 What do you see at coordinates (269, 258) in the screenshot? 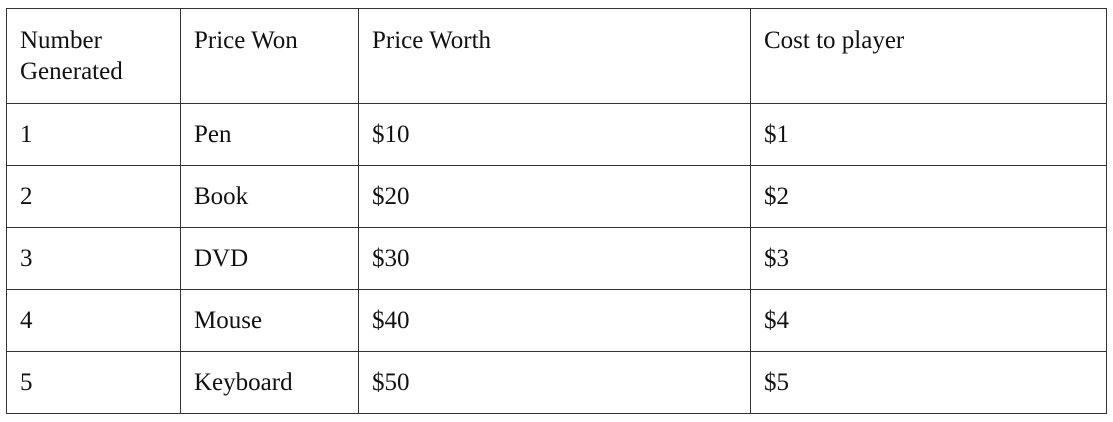
I see `cell-prize: DVD` at bounding box center [269, 258].